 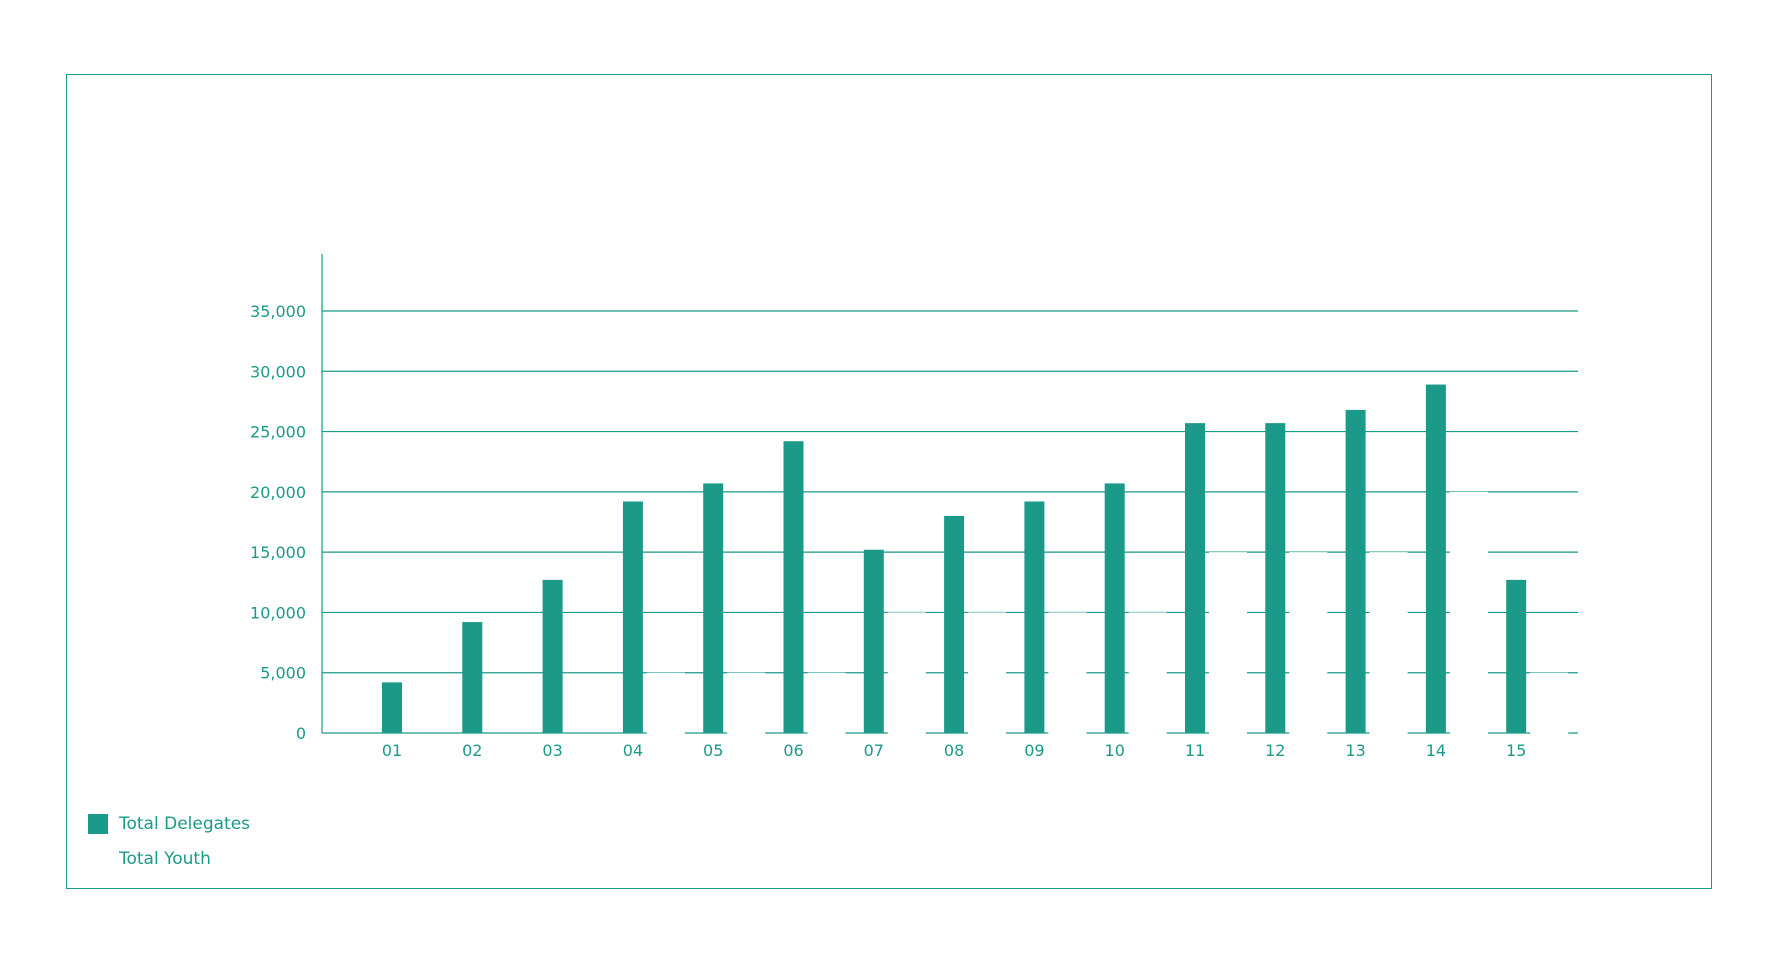 What do you see at coordinates (1115, 750) in the screenshot?
I see `x-tick-label: 10` at bounding box center [1115, 750].